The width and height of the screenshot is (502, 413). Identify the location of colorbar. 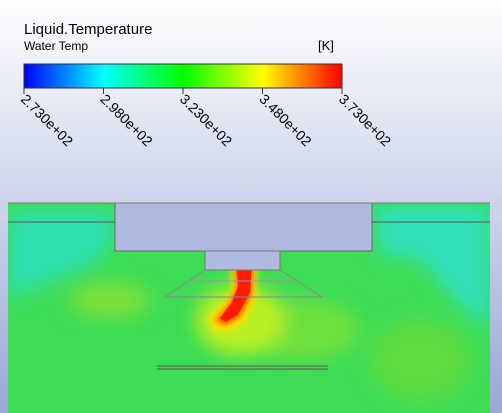
(183, 76).